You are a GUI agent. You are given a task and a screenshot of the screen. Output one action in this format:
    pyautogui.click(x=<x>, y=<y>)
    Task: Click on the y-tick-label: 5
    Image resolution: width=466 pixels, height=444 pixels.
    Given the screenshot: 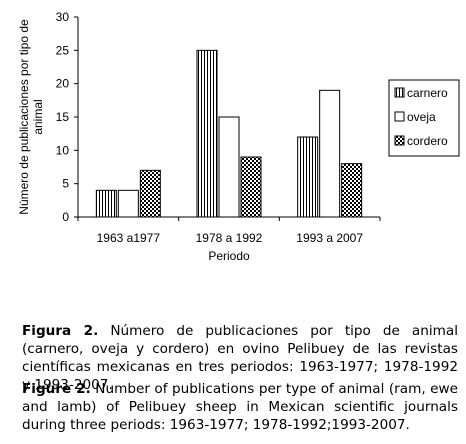 What is the action you would take?
    pyautogui.click(x=65, y=184)
    